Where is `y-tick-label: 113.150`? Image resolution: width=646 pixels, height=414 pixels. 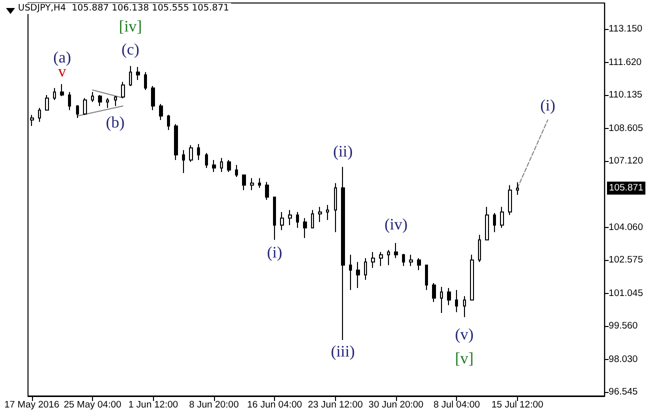 y-tick-label: 113.150 is located at coordinates (625, 29).